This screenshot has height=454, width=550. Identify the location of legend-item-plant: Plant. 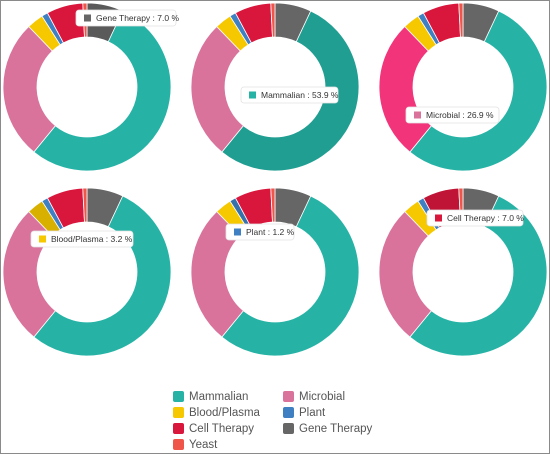
(338, 412).